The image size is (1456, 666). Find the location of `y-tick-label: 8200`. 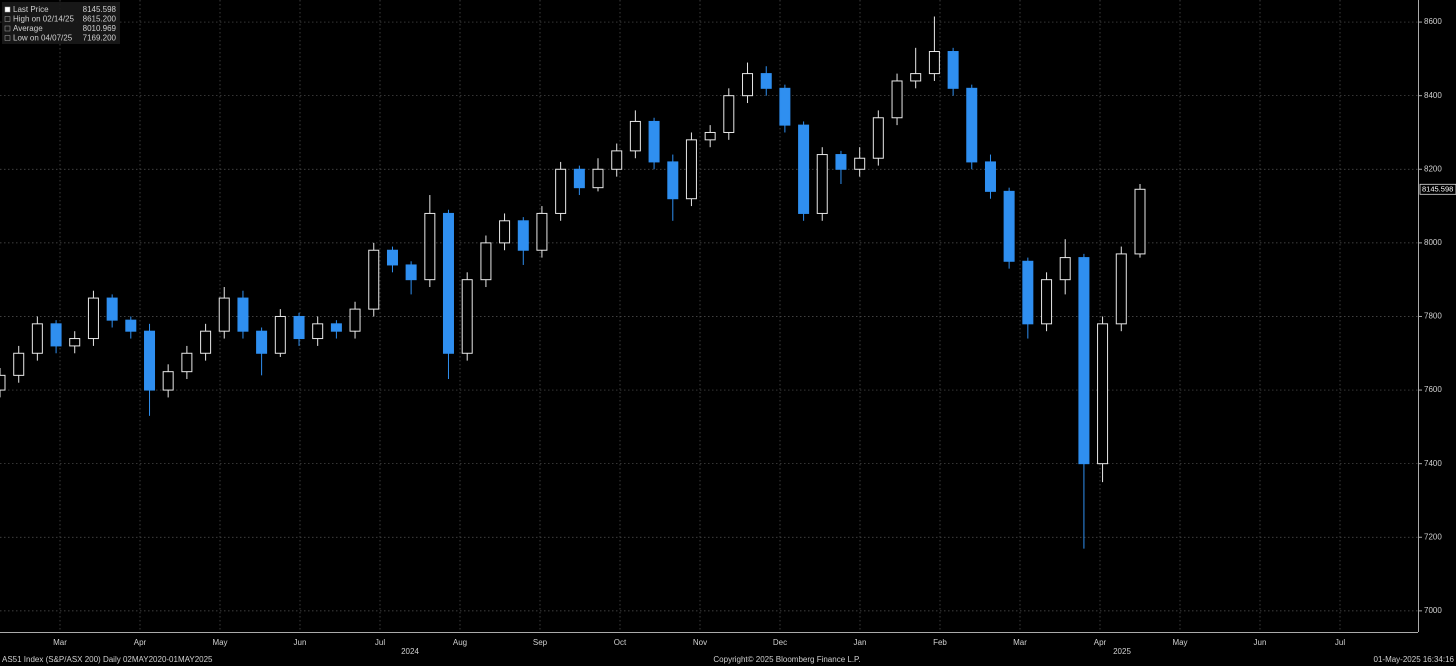

y-tick-label: 8200 is located at coordinates (1433, 168).